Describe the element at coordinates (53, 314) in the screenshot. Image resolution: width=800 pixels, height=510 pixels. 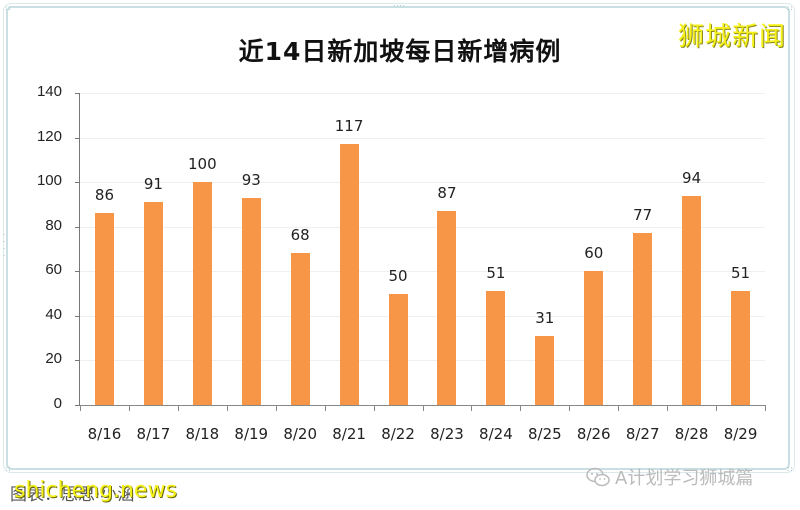
I see `y-tick-label: 40` at that location.